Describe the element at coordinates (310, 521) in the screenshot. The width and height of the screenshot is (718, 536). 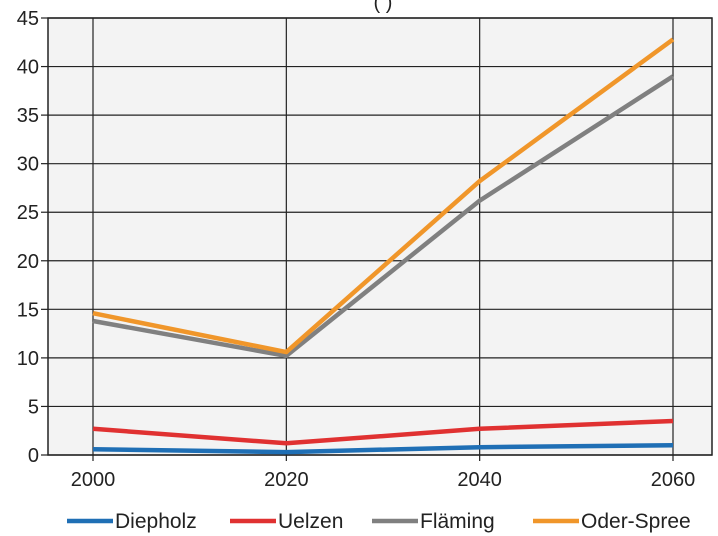
I see `legend-label-uelzen: Uelzen` at that location.